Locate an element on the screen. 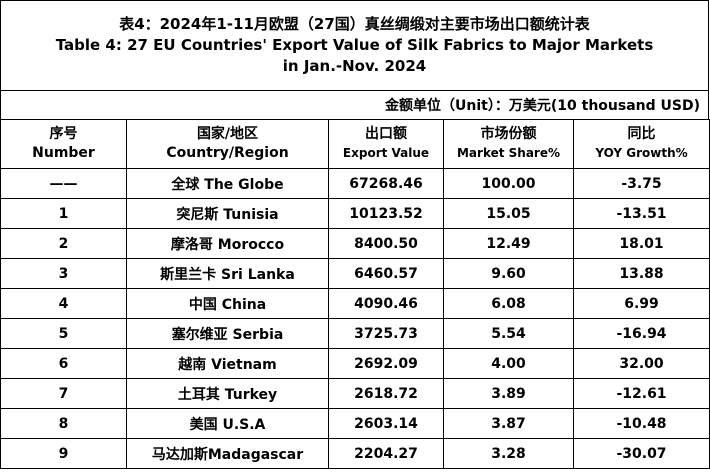  country-cell: 塞尔维亚 Serbia is located at coordinates (227, 333).